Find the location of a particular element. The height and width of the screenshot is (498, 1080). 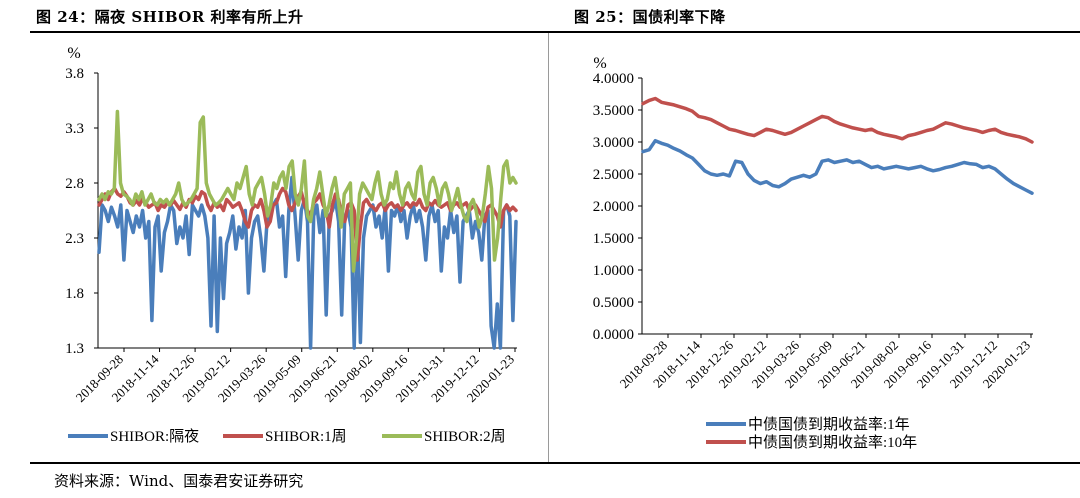

source-note: 资料来源：Wind、国泰君安证券研究 is located at coordinates (179, 481).